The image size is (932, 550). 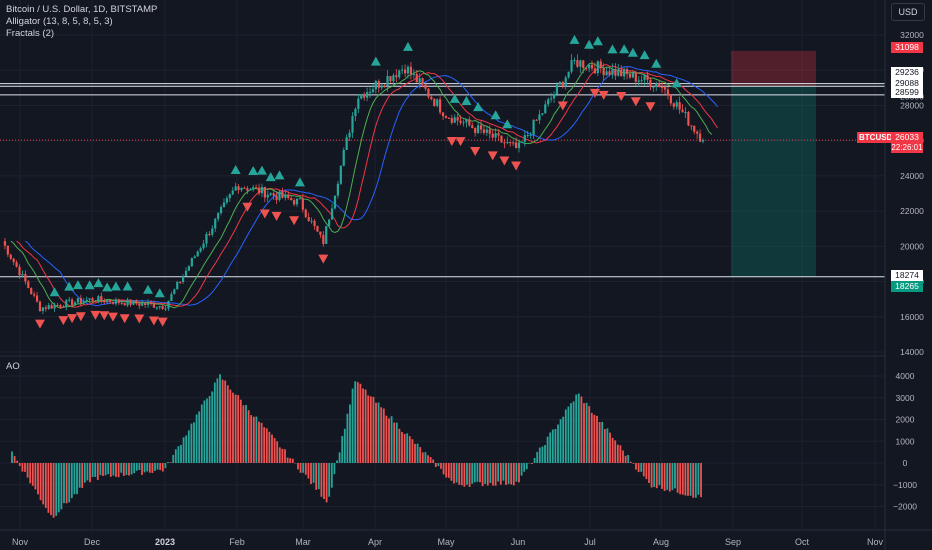 What do you see at coordinates (59, 21) in the screenshot?
I see `alligator-legend: Alligator (13, 8, 5, 8, 5, 3)` at bounding box center [59, 21].